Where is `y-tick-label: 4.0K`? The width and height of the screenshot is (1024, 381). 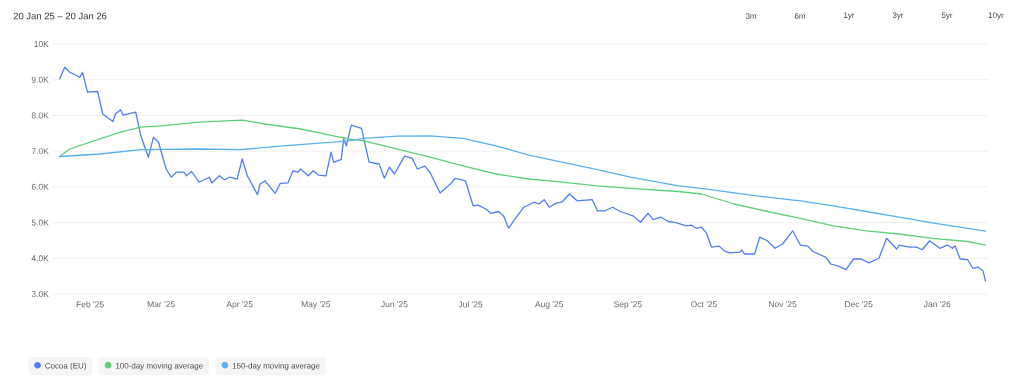
y-tick-label: 4.0K is located at coordinates (40, 258).